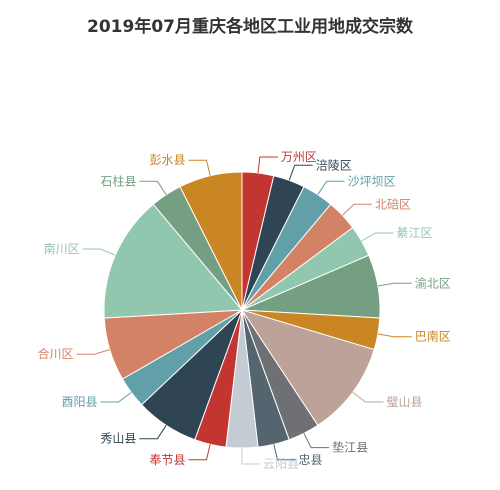 The height and width of the screenshot is (490, 500). I want to click on slice-label-15: 南川区, so click(62, 248).